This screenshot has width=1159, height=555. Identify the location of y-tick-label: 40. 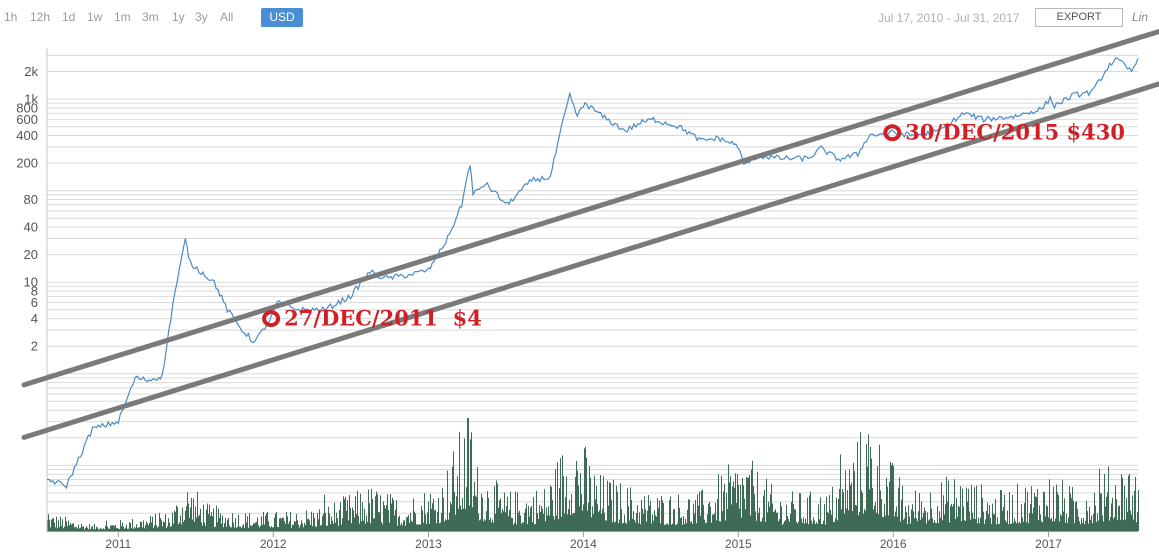
(31, 227).